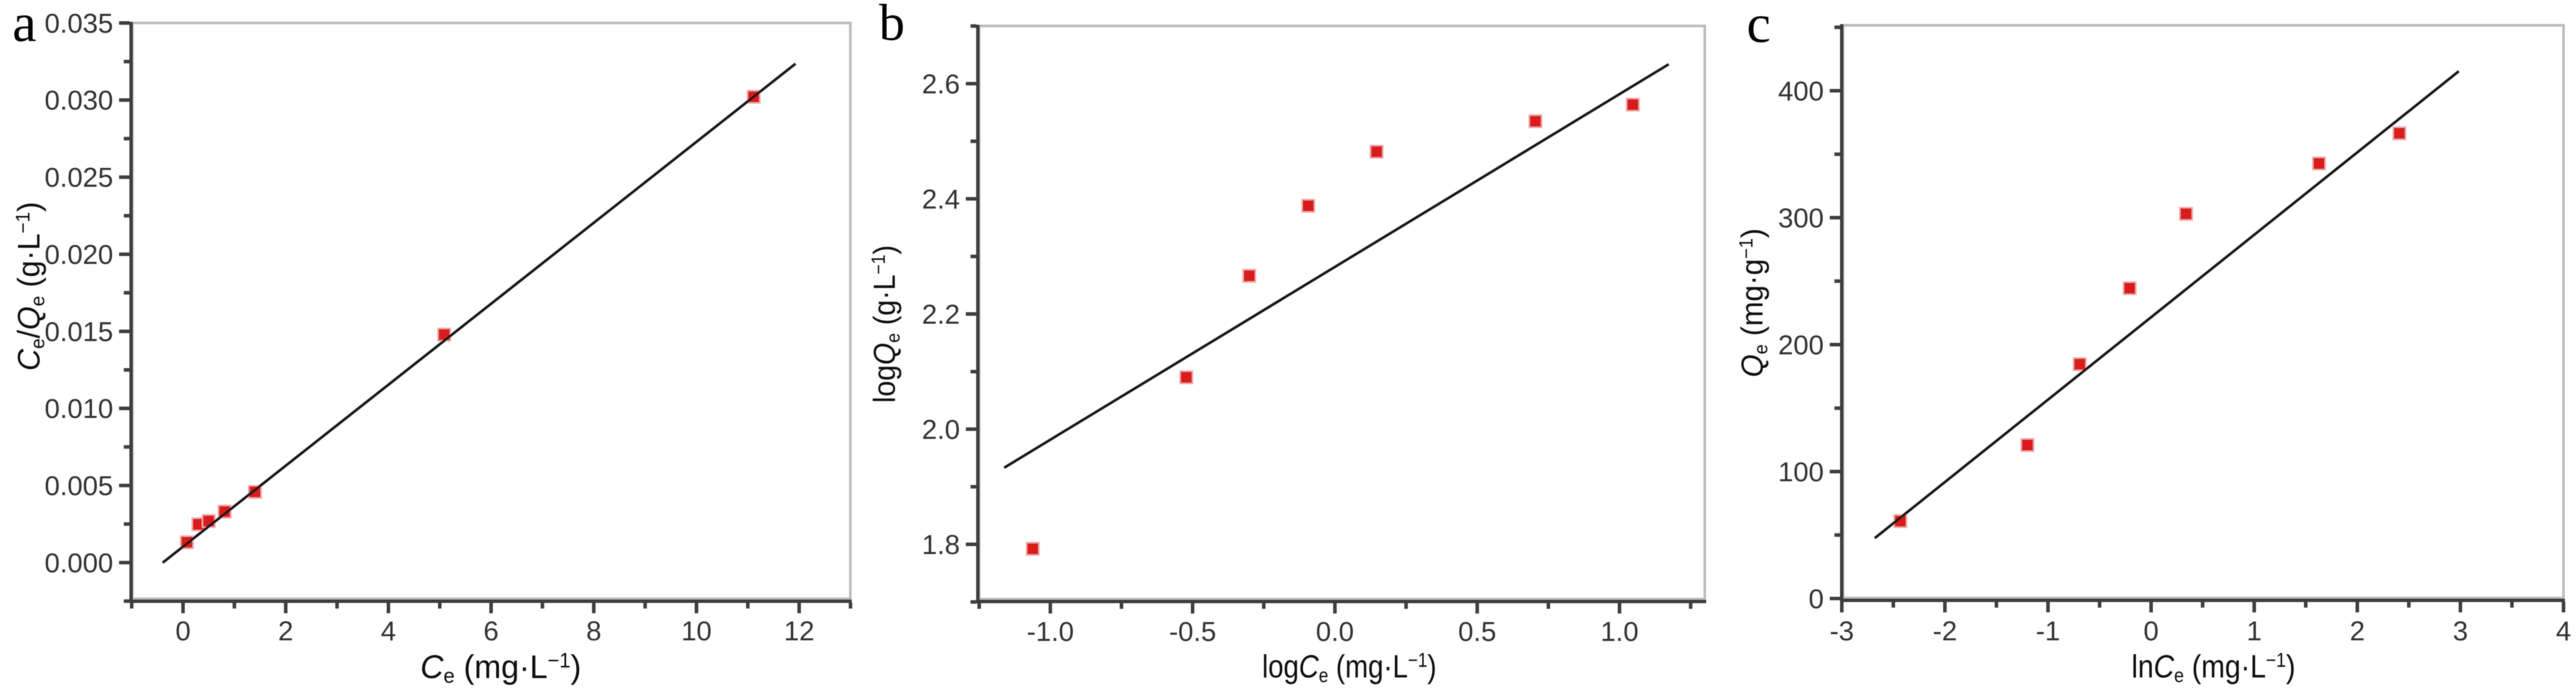 This screenshot has height=691, width=2576. Describe the element at coordinates (79, 177) in the screenshot. I see `svg-text: 0.025` at that location.